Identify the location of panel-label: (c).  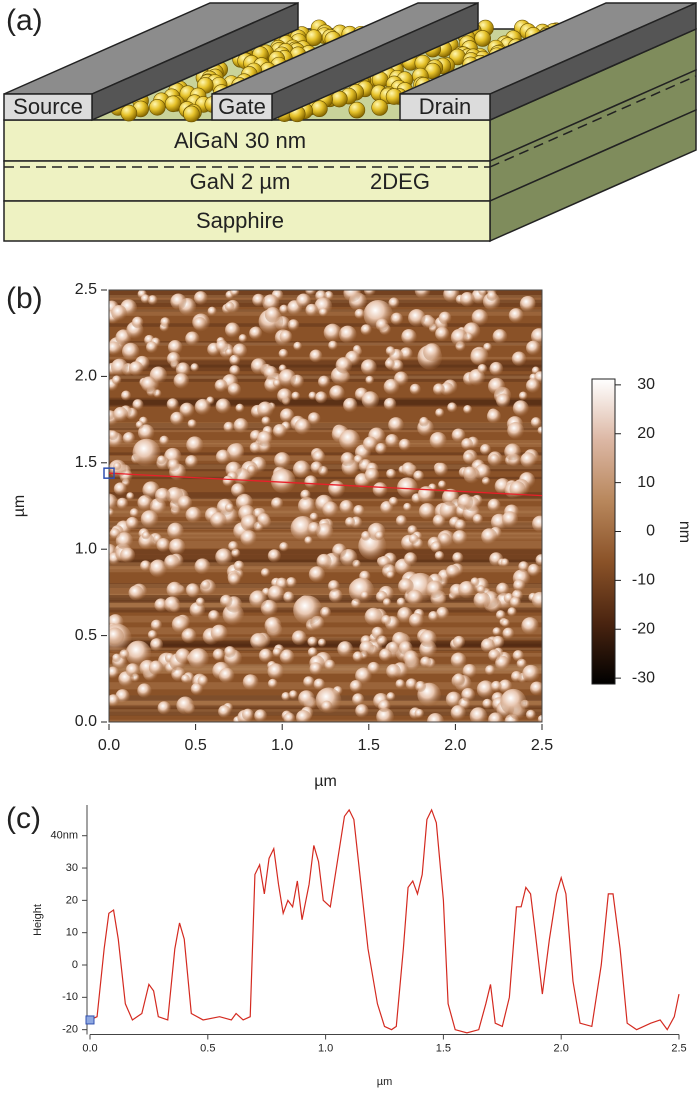
(23, 818).